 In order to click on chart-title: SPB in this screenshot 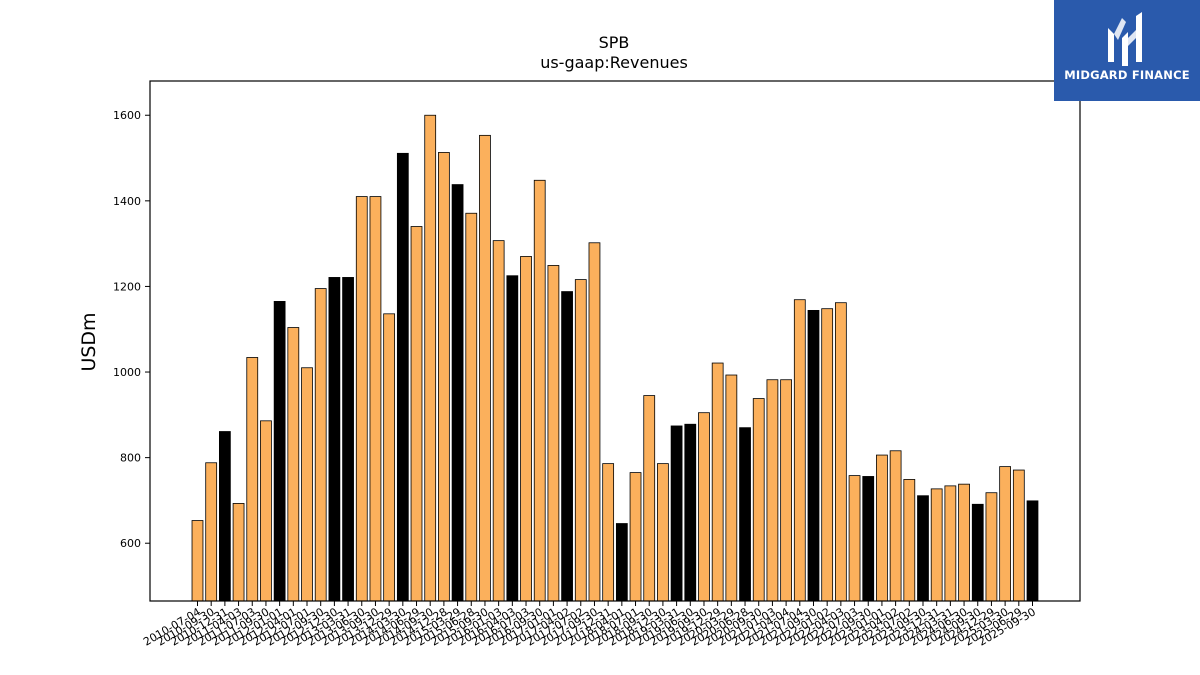, I will do `click(614, 42)`.